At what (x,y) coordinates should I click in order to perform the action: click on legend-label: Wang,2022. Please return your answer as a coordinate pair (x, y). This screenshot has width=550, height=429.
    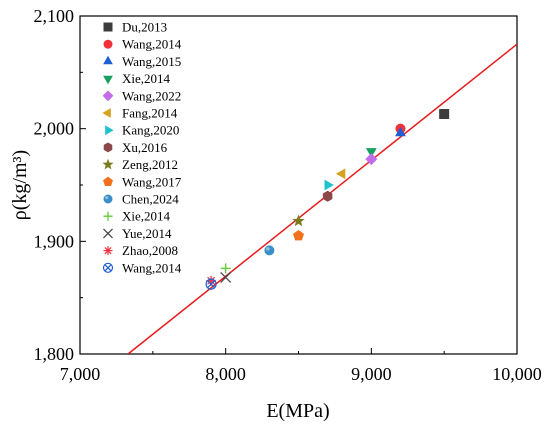
    Looking at the image, I should click on (151, 95).